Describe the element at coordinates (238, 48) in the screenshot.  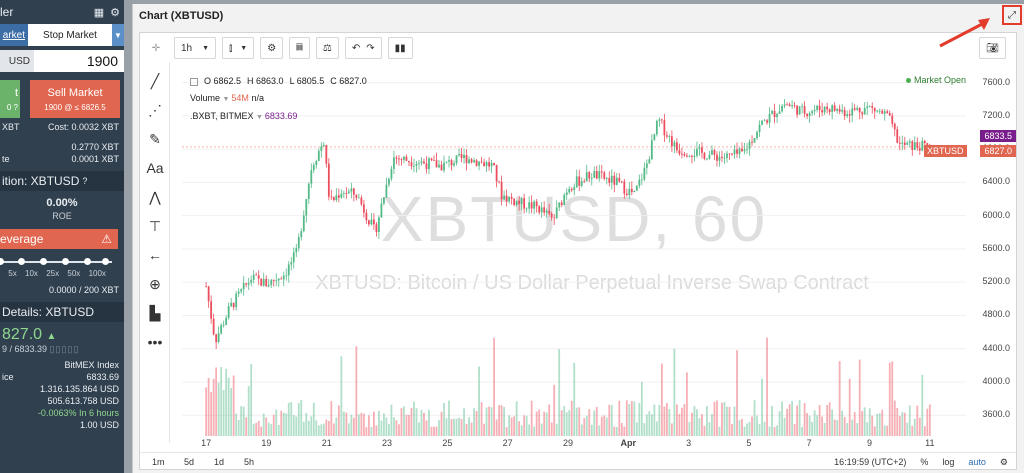
I see `chart-type-select: ⫾ ▼` at that location.